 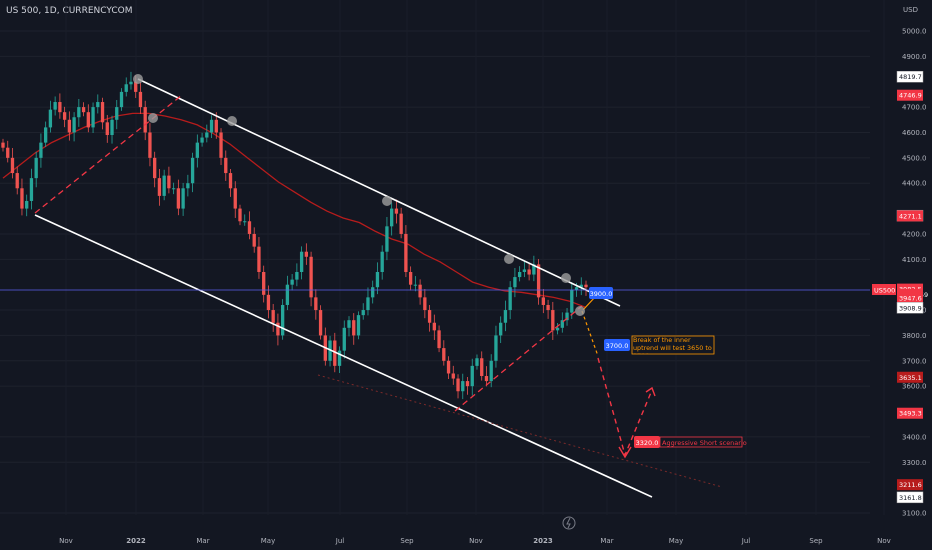 I want to click on y-tick-label: 4900.0, so click(x=914, y=57).